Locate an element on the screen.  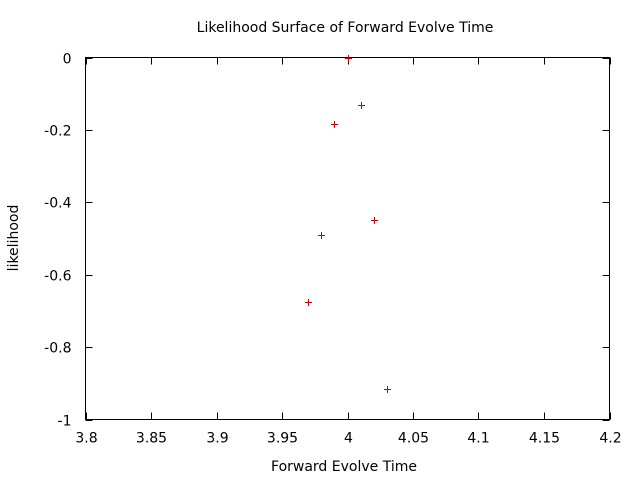
x-tick-label: 4.2 is located at coordinates (610, 439).